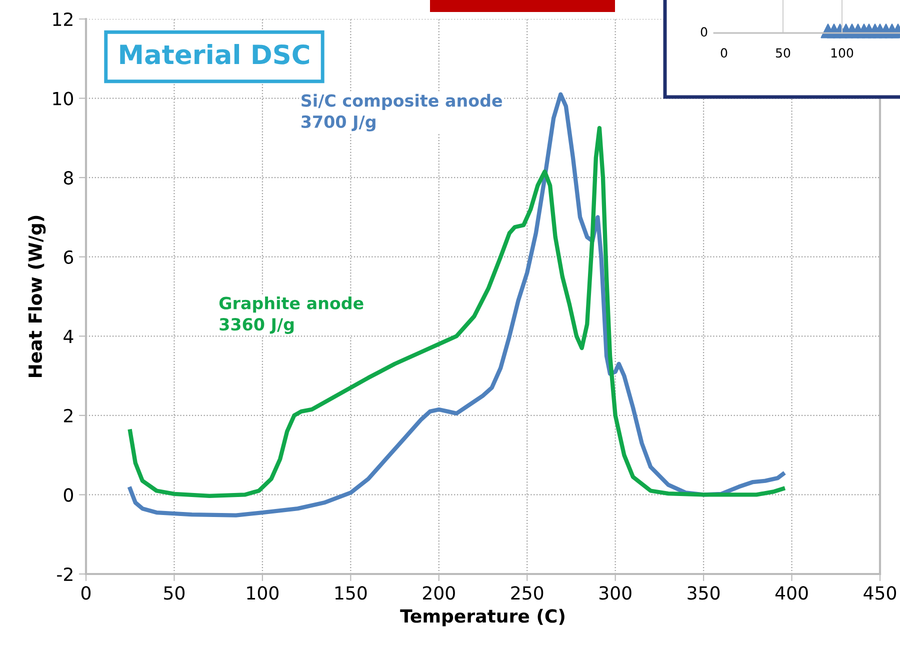 This screenshot has height=652, width=900. I want to click on x-axis-title: Temperature (C), so click(482, 617).